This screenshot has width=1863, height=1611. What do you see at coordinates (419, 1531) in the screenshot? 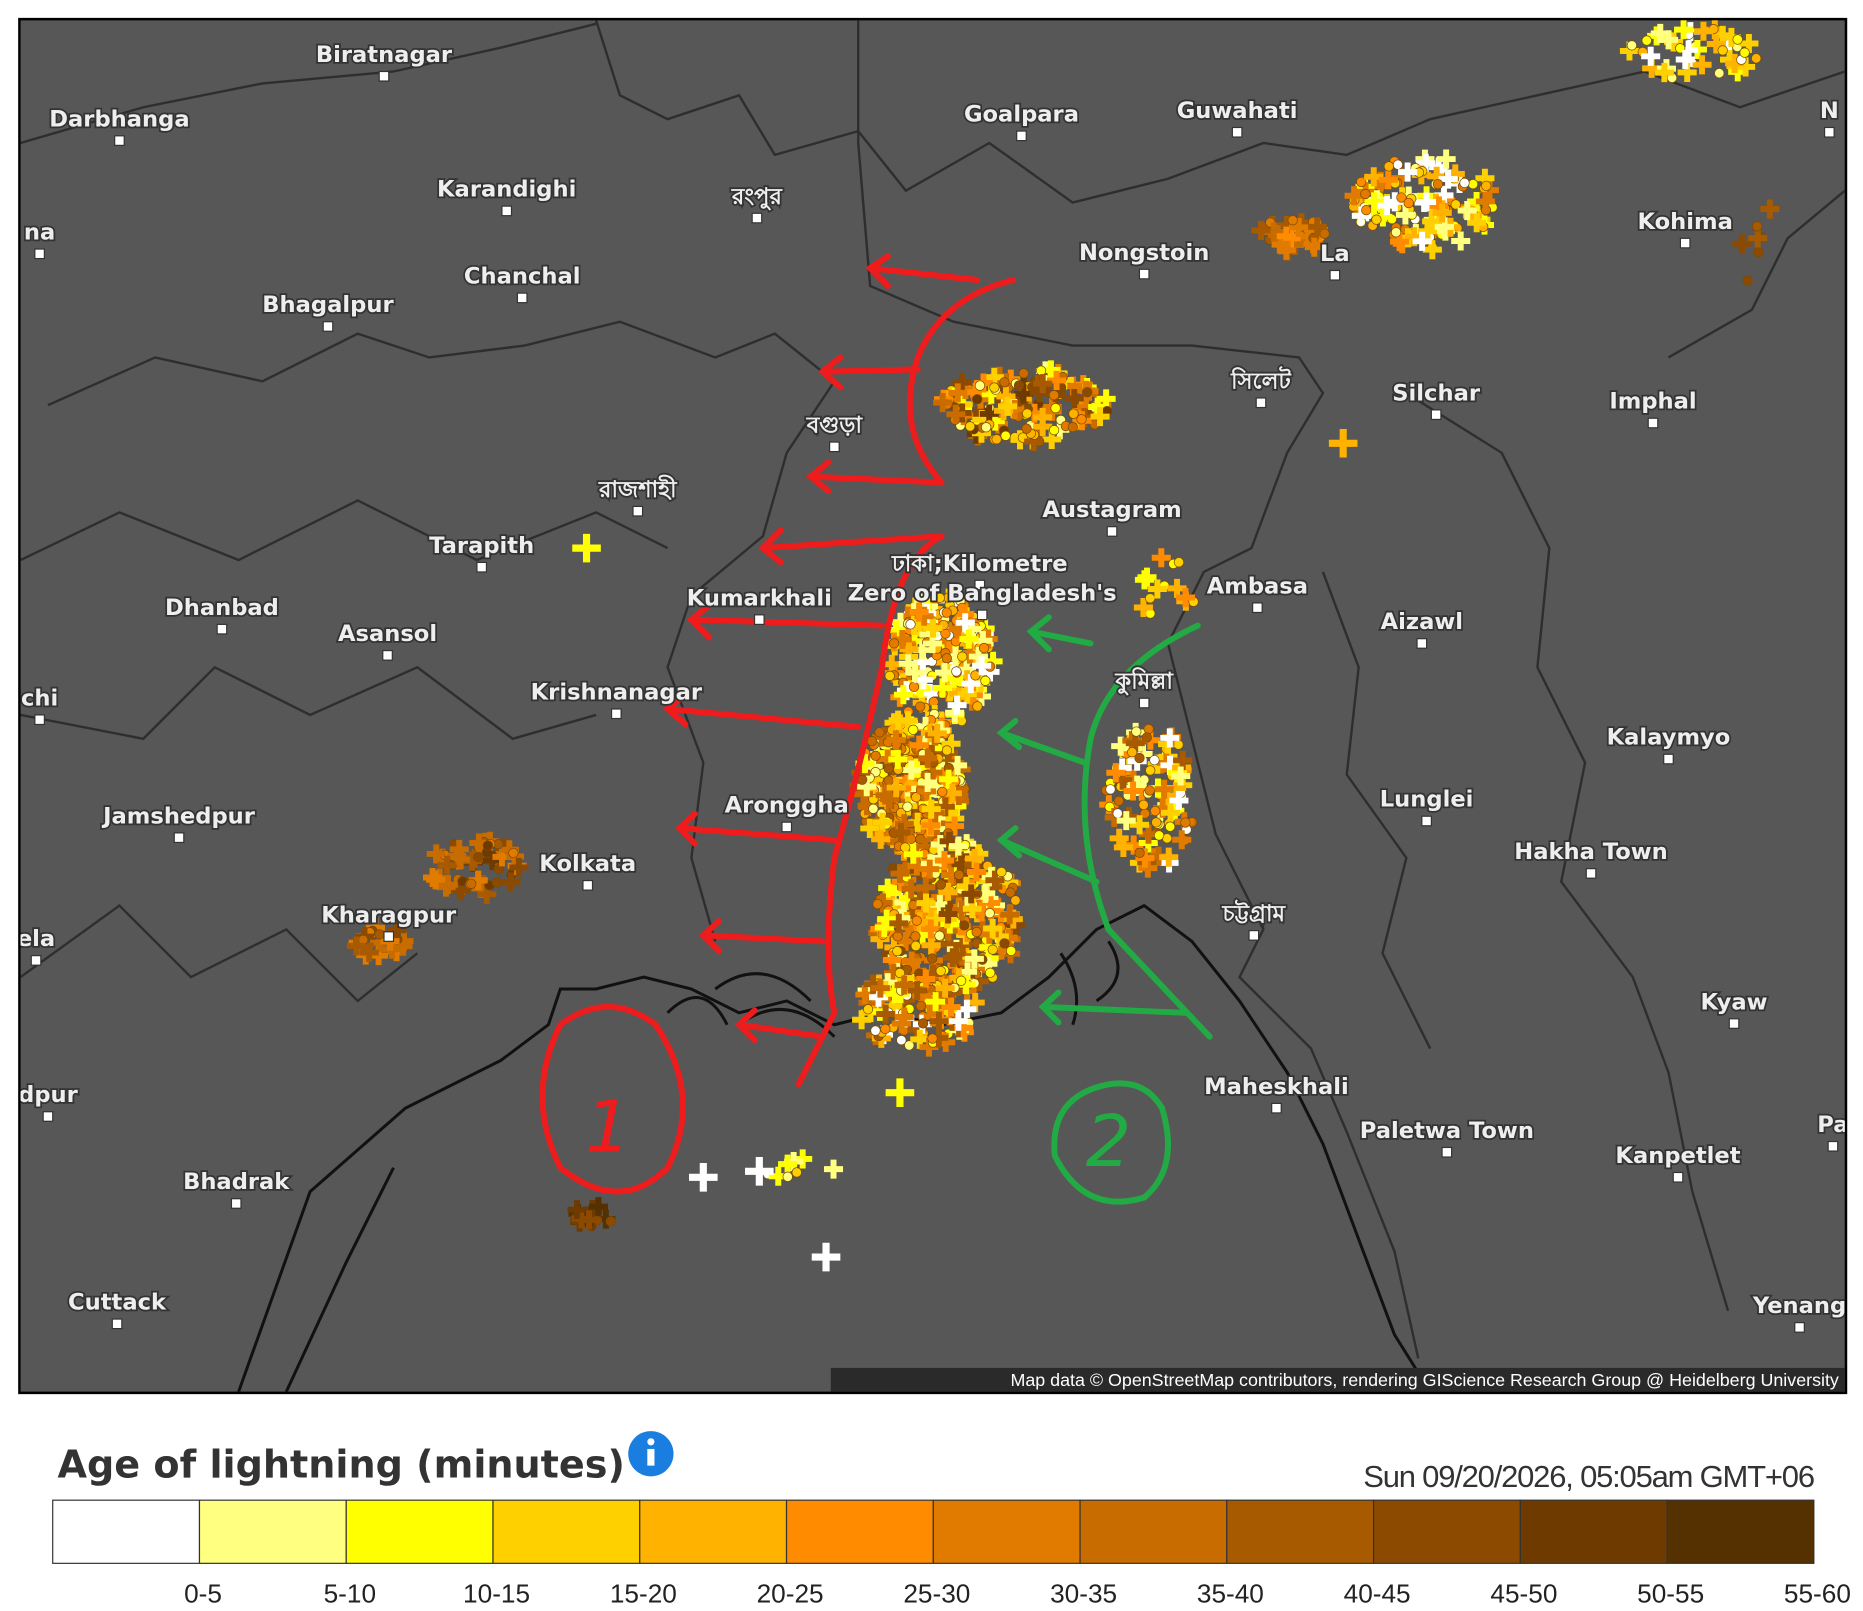
I see `legend-swatch` at bounding box center [419, 1531].